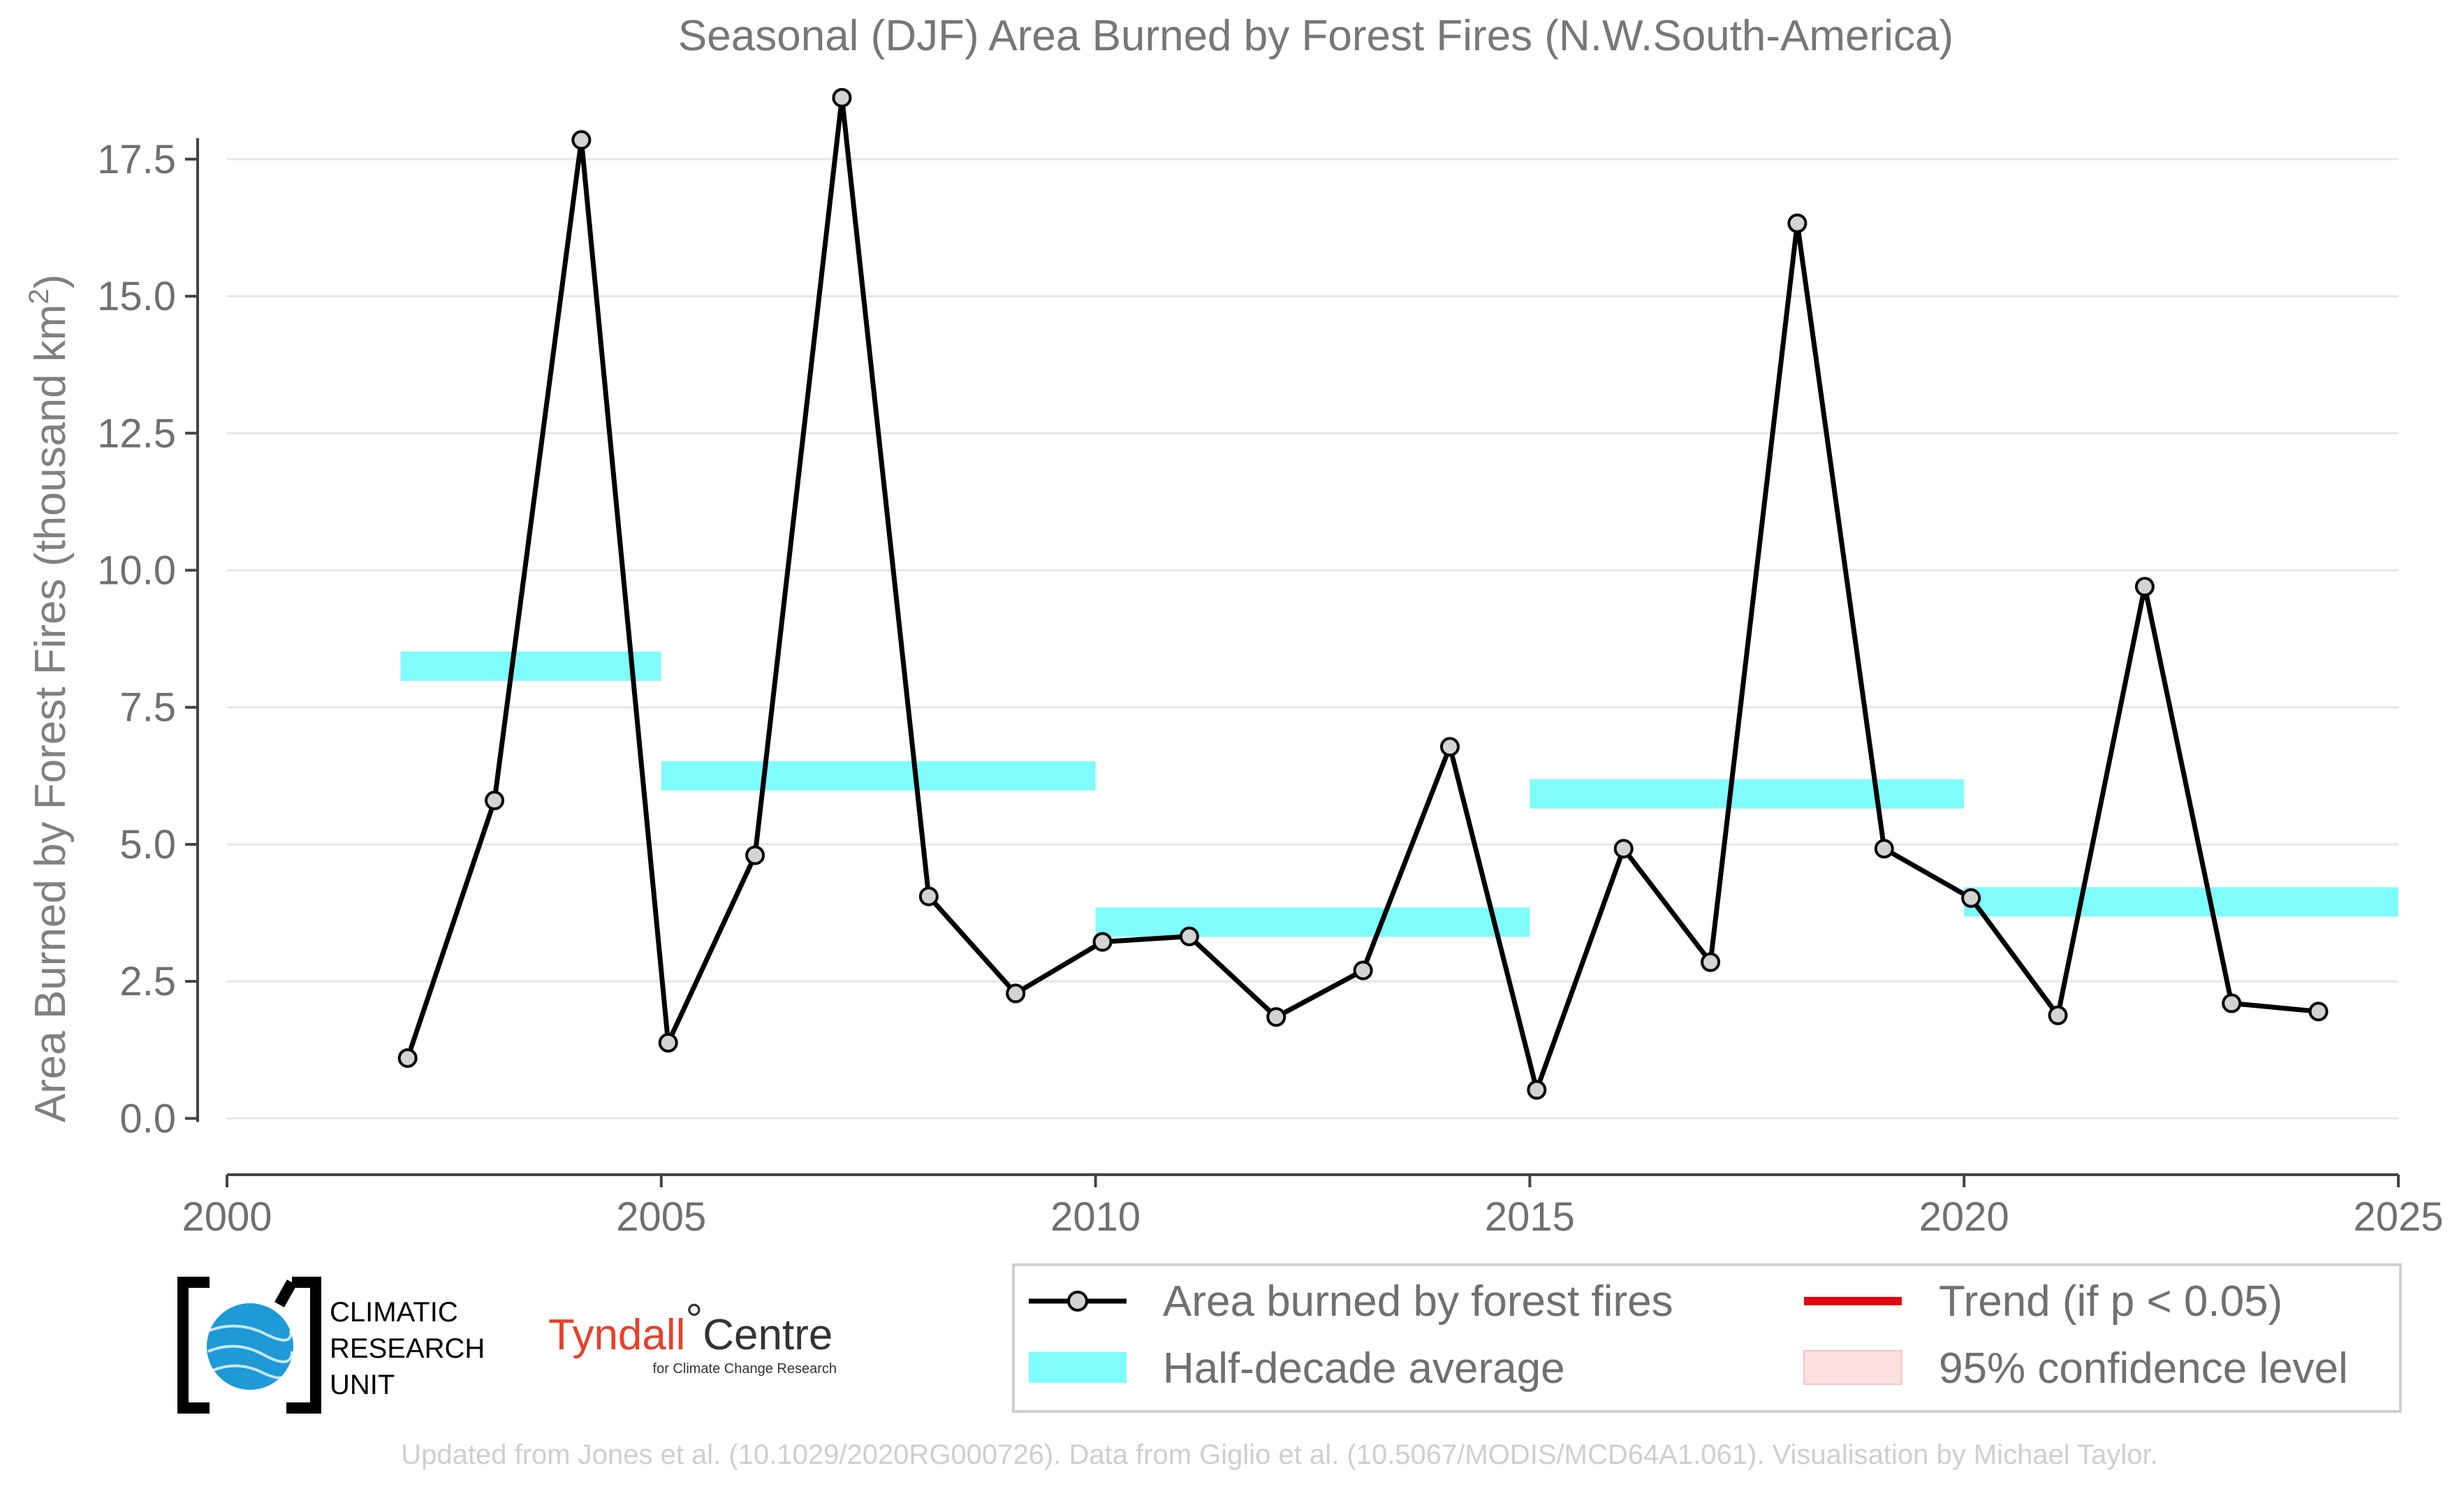 This screenshot has width=2464, height=1489. What do you see at coordinates (768, 1335) in the screenshot?
I see `tyndall-centre: Centre` at bounding box center [768, 1335].